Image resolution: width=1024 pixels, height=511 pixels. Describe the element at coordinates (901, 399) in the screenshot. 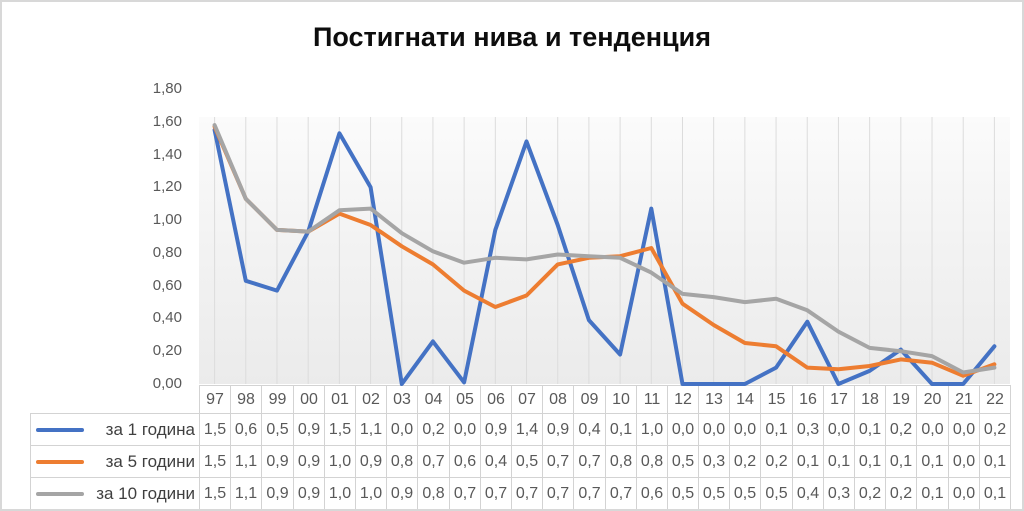

I see `x-axis-label: 19` at that location.